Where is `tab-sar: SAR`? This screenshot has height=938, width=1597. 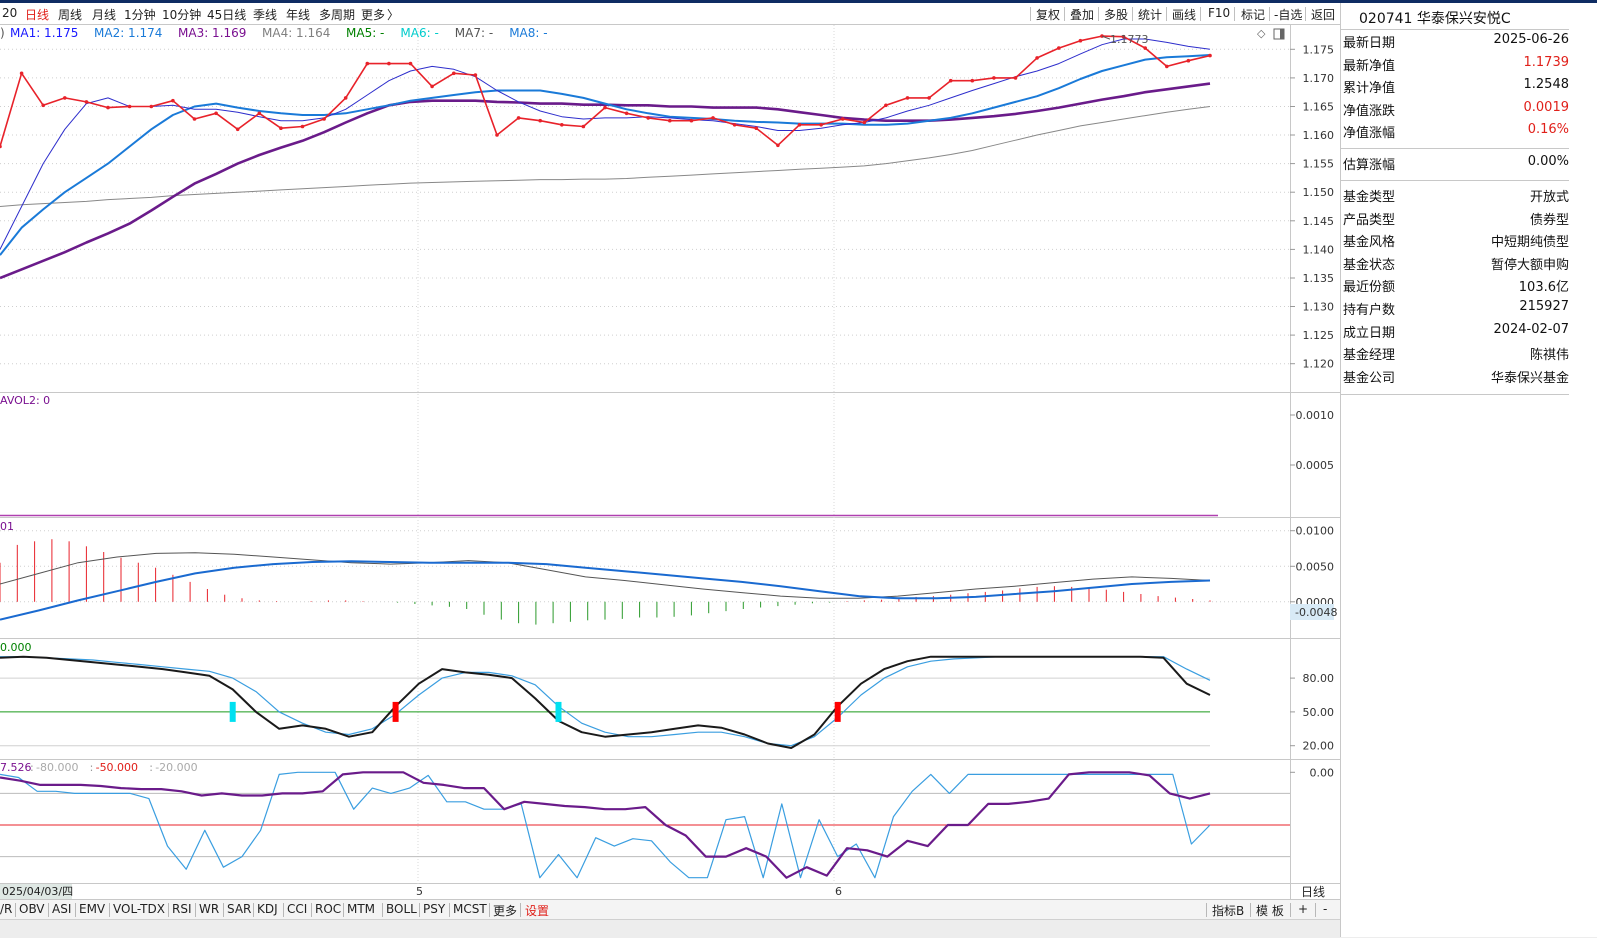 tab-sar: SAR is located at coordinates (239, 909).